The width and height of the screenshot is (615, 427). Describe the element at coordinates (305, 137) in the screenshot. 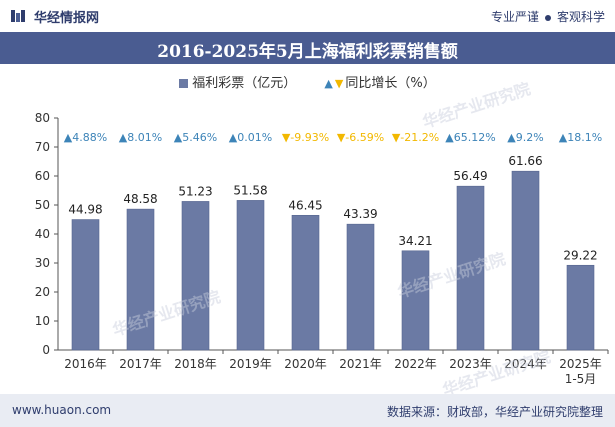

I see `growth-label: ▼-9.93%` at that location.